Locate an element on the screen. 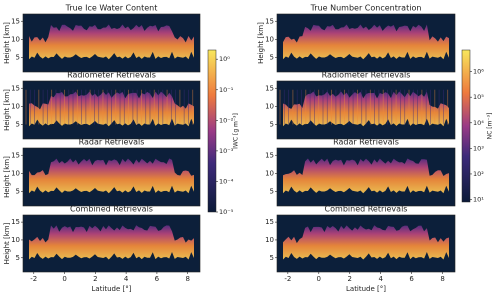 The width and height of the screenshot is (500, 295). colorbar-tick-label: 10⁴ is located at coordinates (478, 123).